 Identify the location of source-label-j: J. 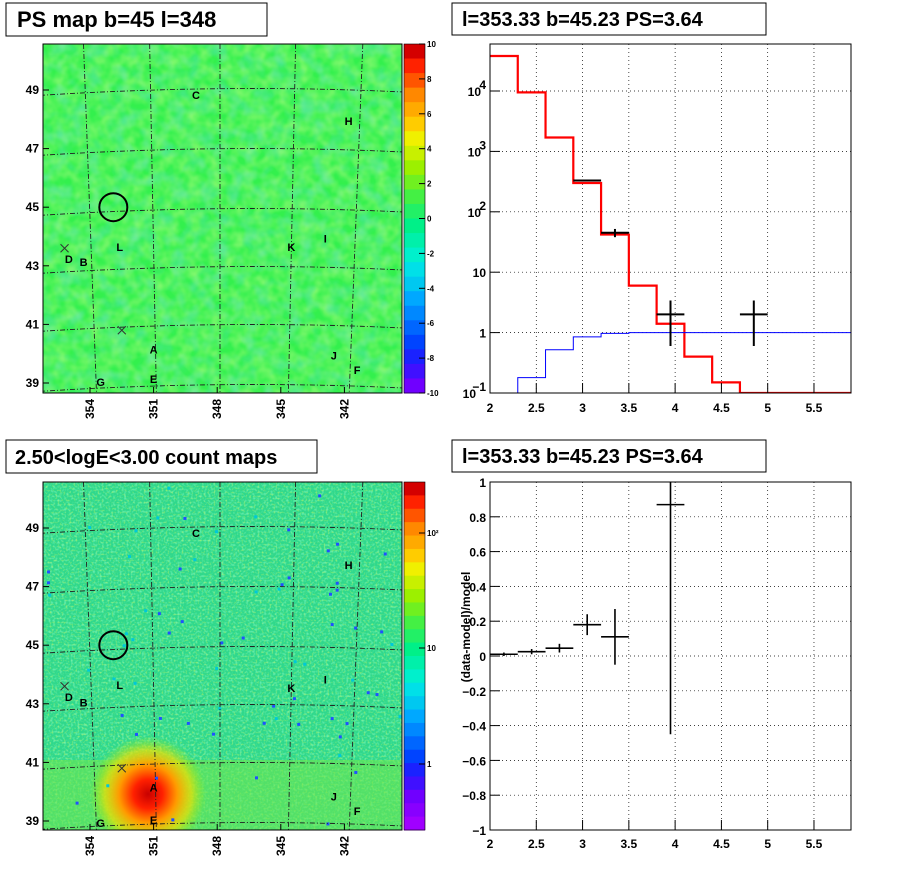
(334, 357).